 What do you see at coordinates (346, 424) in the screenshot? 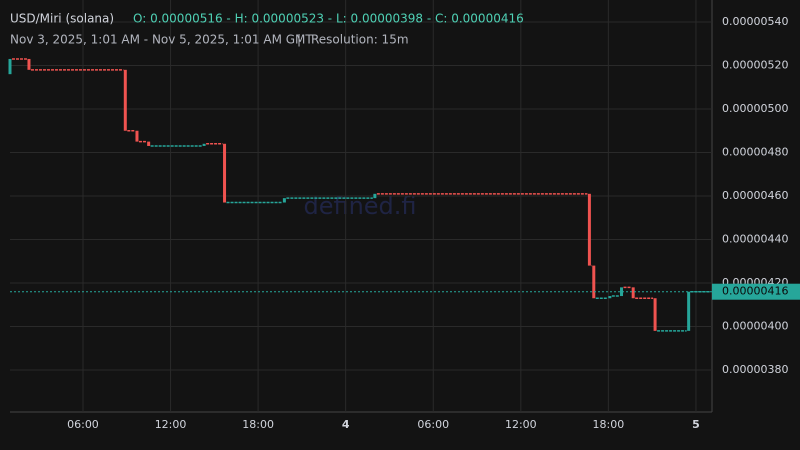
I see `x-tick-label: 4` at bounding box center [346, 424].